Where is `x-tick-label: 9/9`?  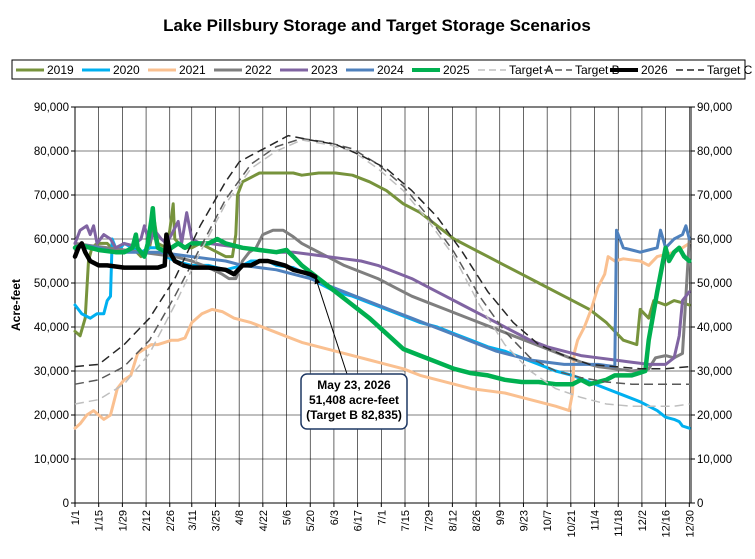
x-tick-label: 9/9 is located at coordinates (501, 517).